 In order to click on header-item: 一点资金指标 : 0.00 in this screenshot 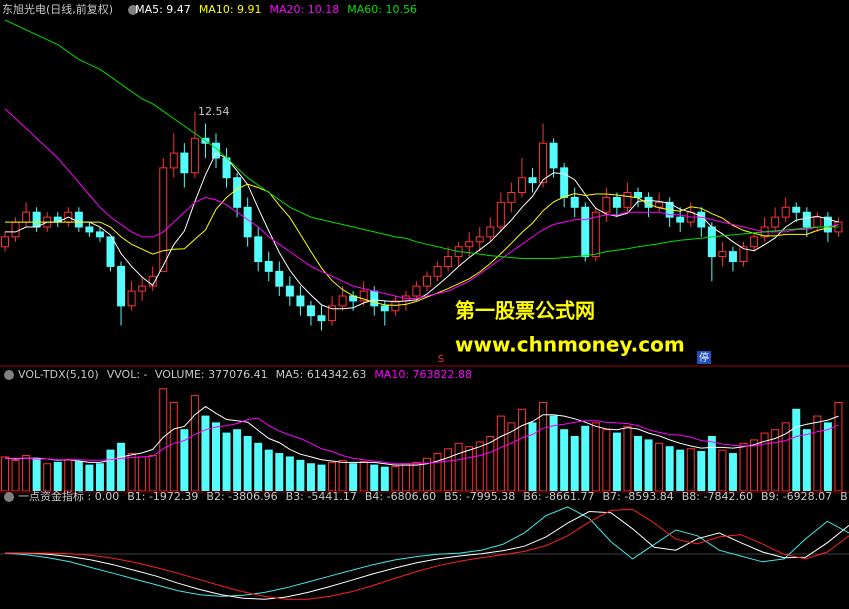, I will do `click(68, 496)`.